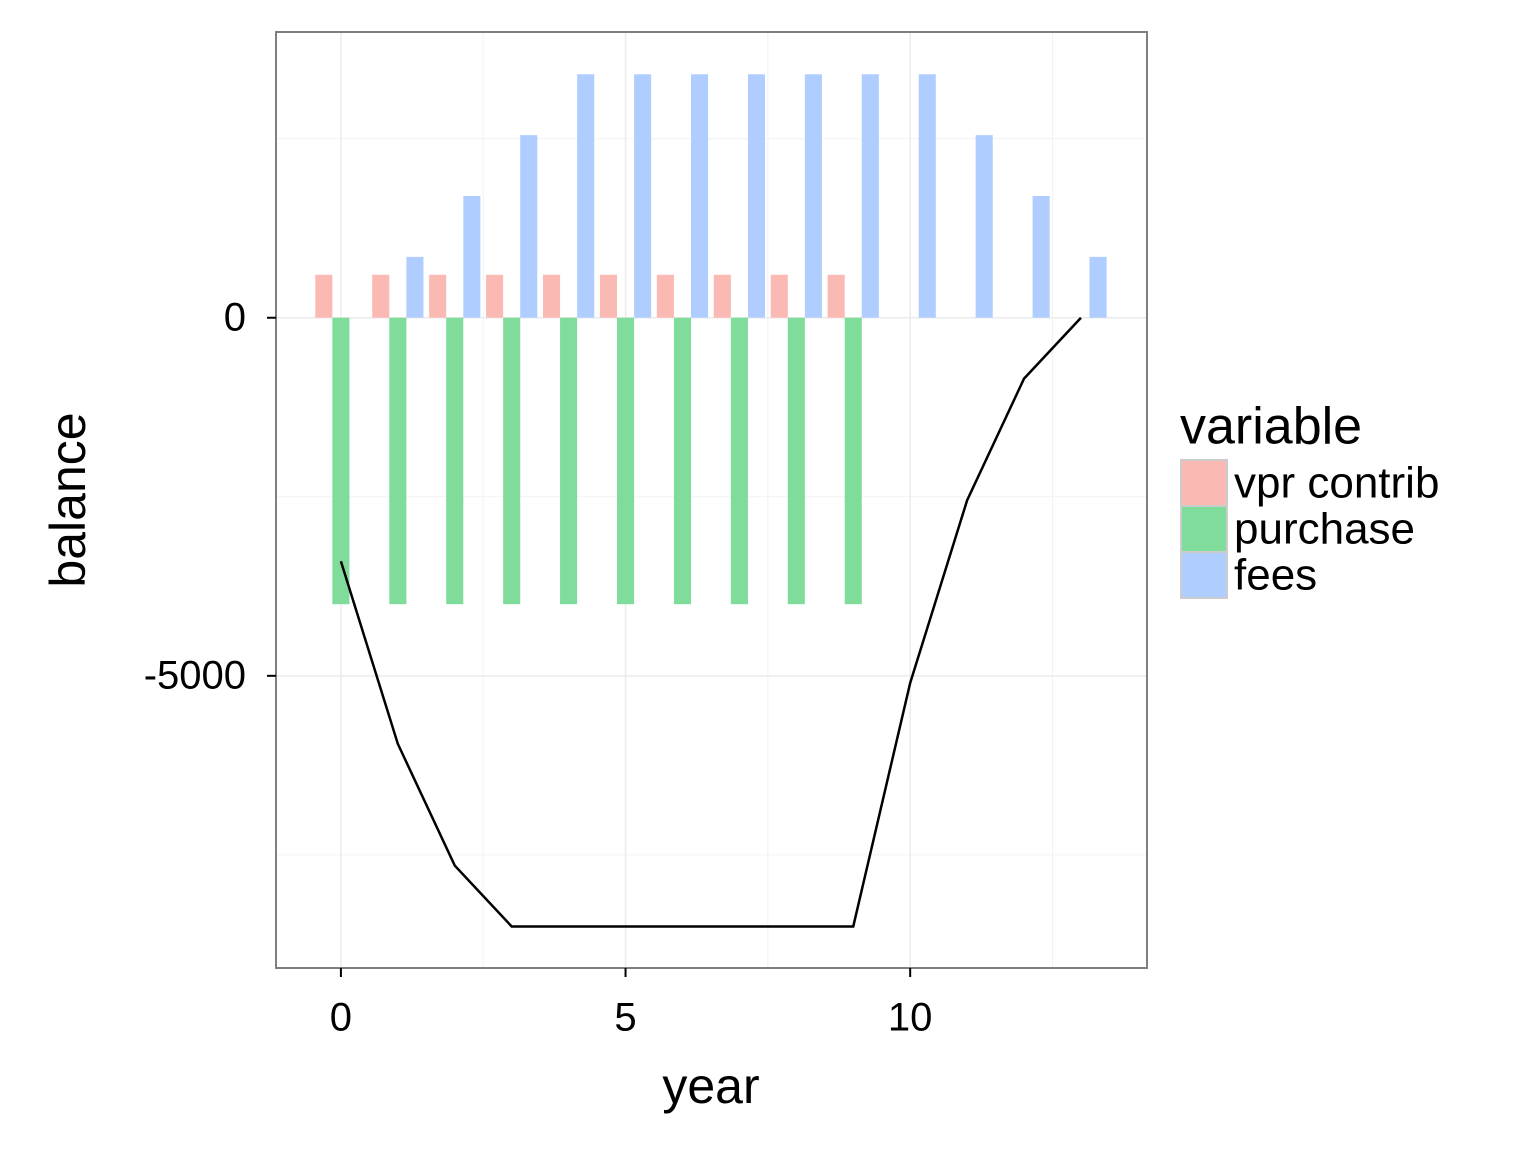  I want to click on legend-label: purchase, so click(1324, 529).